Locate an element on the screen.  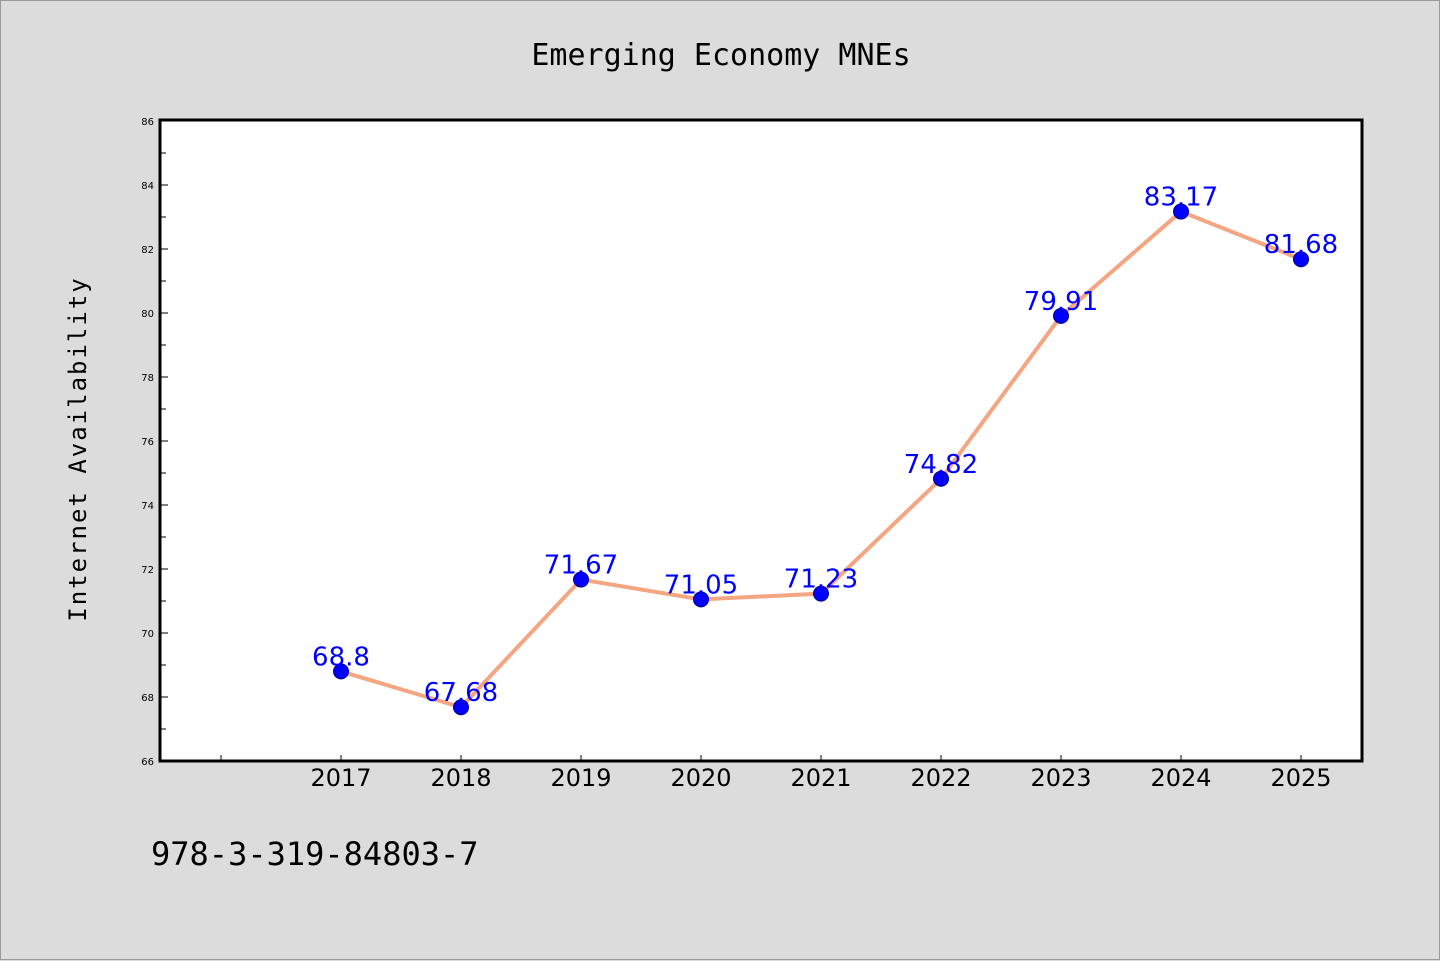
data-label: 68.8 is located at coordinates (341, 657).